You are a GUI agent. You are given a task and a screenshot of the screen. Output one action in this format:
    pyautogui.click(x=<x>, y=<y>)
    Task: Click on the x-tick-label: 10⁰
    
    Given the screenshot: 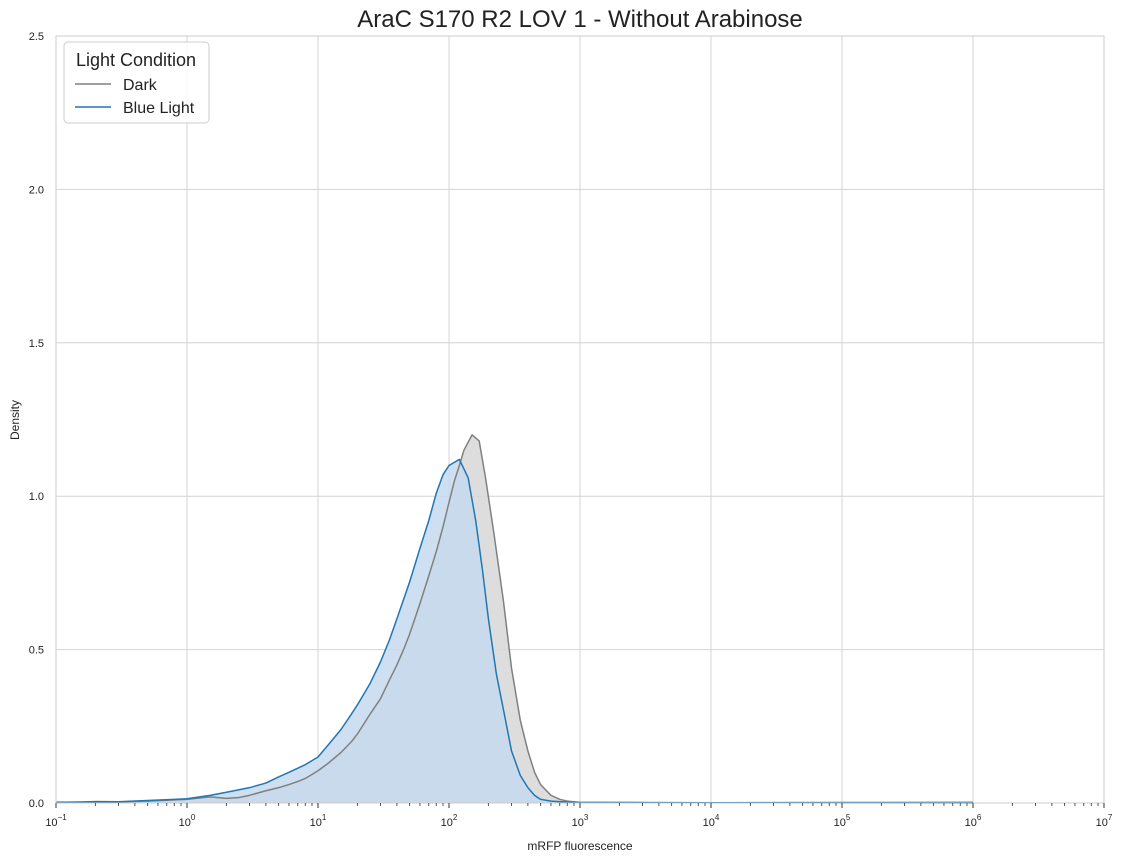 What is the action you would take?
    pyautogui.click(x=187, y=821)
    